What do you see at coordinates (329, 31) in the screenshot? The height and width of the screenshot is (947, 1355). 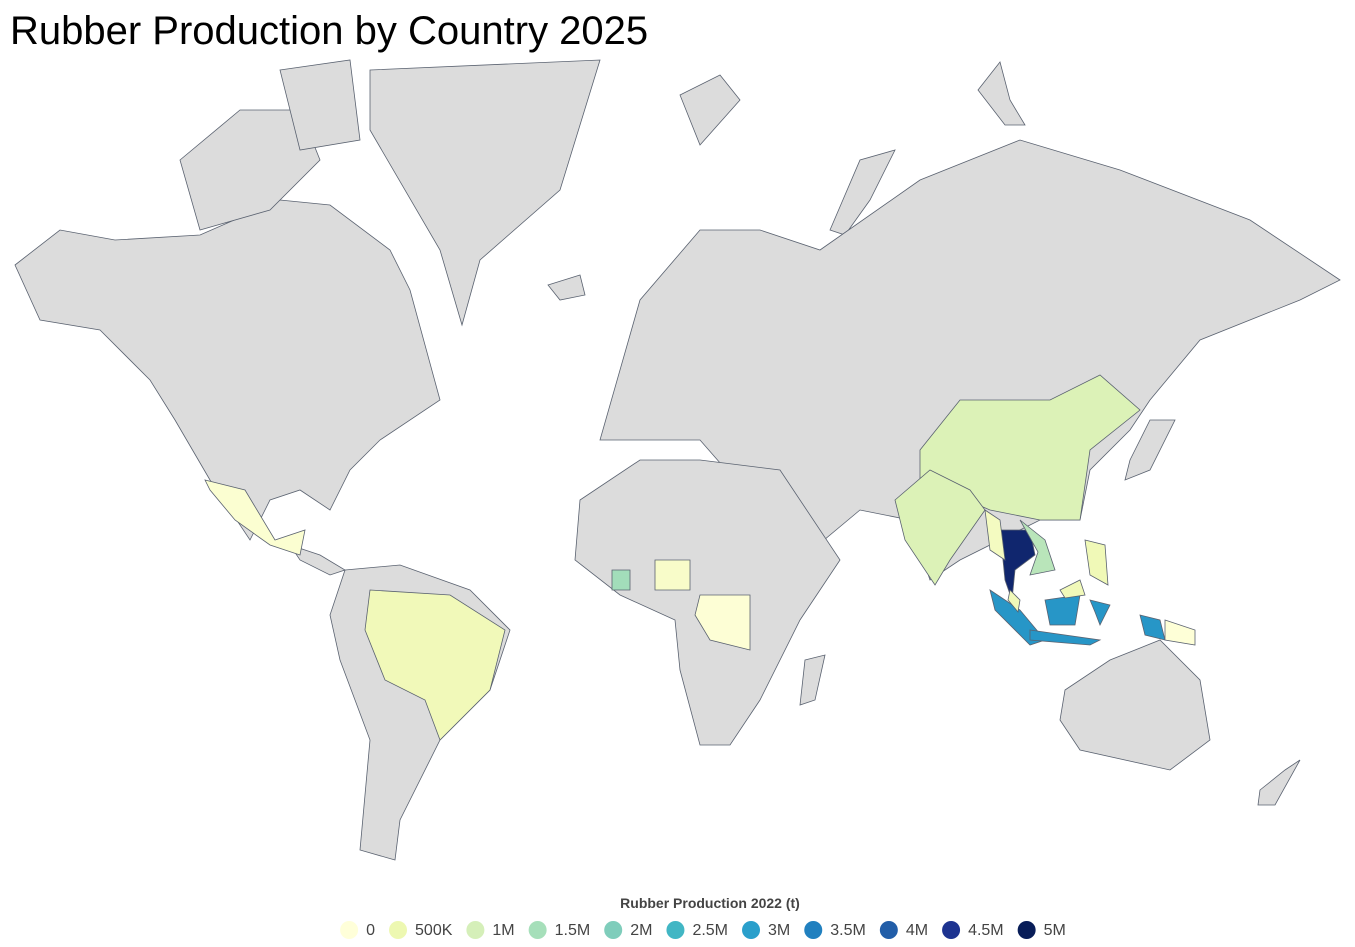 I see `chart-title: Rubber Production by Country 2025` at bounding box center [329, 31].